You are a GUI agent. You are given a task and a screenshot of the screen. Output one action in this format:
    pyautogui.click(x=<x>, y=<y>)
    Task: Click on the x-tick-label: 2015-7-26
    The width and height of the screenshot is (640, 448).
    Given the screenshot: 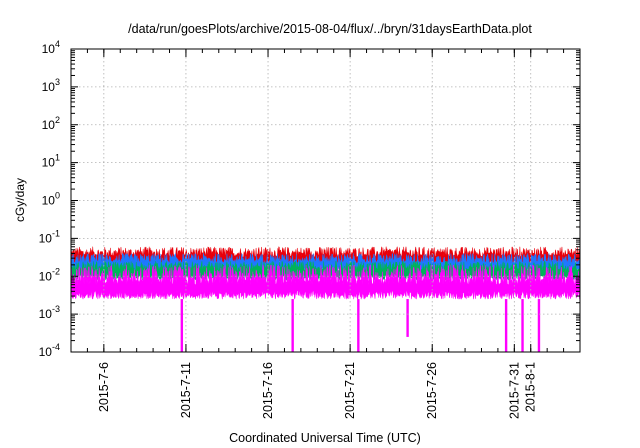 What is the action you would take?
    pyautogui.click(x=432, y=390)
    